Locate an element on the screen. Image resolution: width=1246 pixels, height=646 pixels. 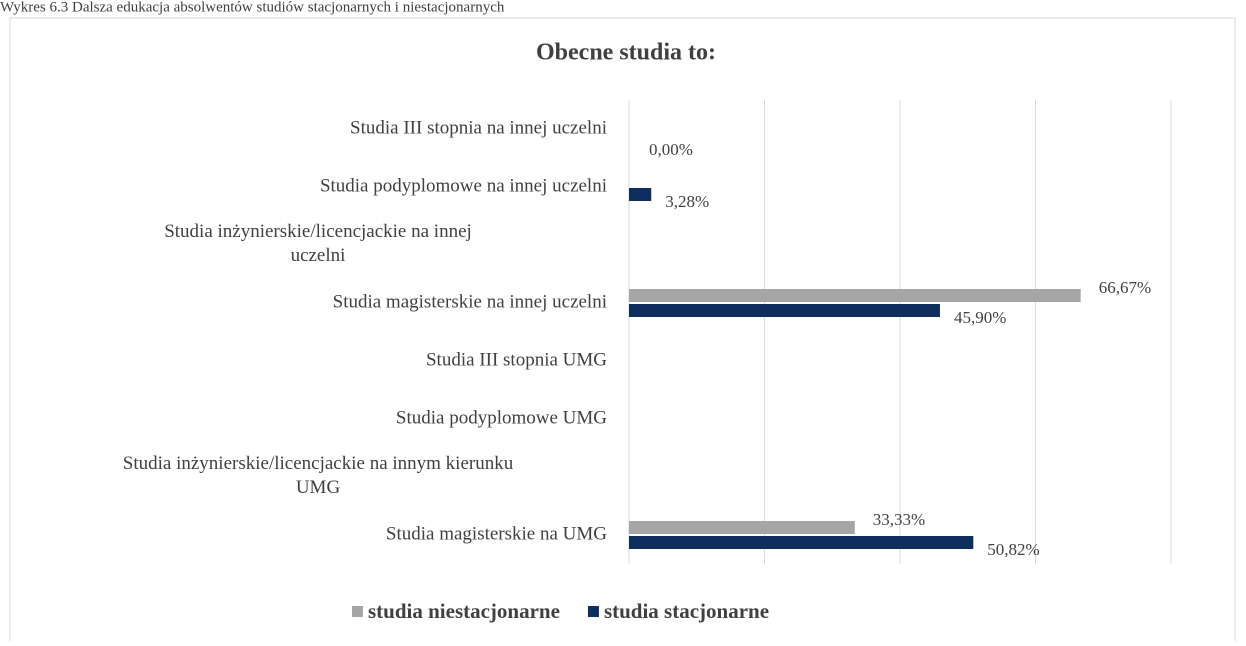
data-label: 50,82% is located at coordinates (1013, 549).